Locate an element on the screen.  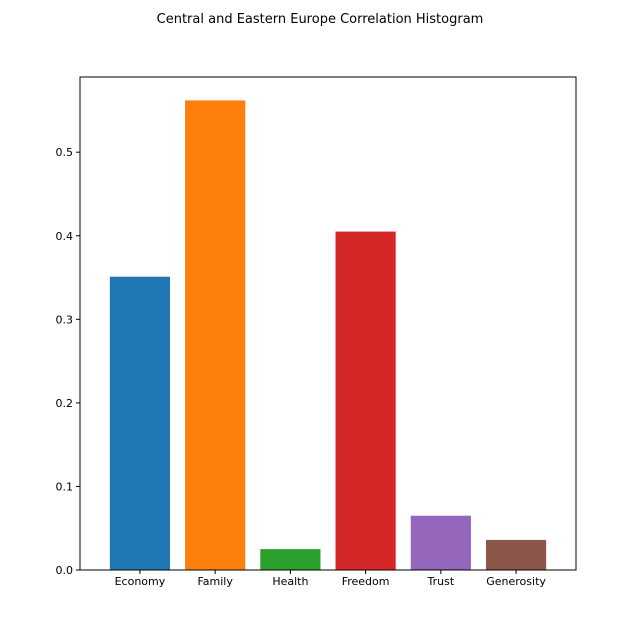
x-tick-label: Health is located at coordinates (290, 581).